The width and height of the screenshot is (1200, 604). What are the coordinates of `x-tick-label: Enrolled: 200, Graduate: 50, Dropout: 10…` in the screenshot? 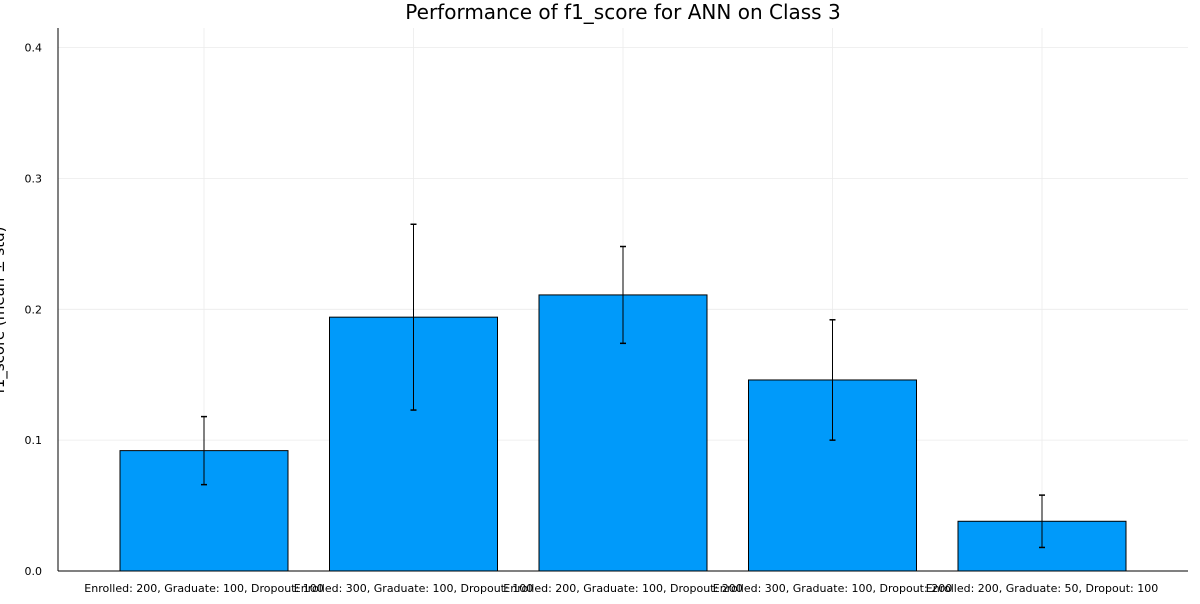 It's located at (1042, 588).